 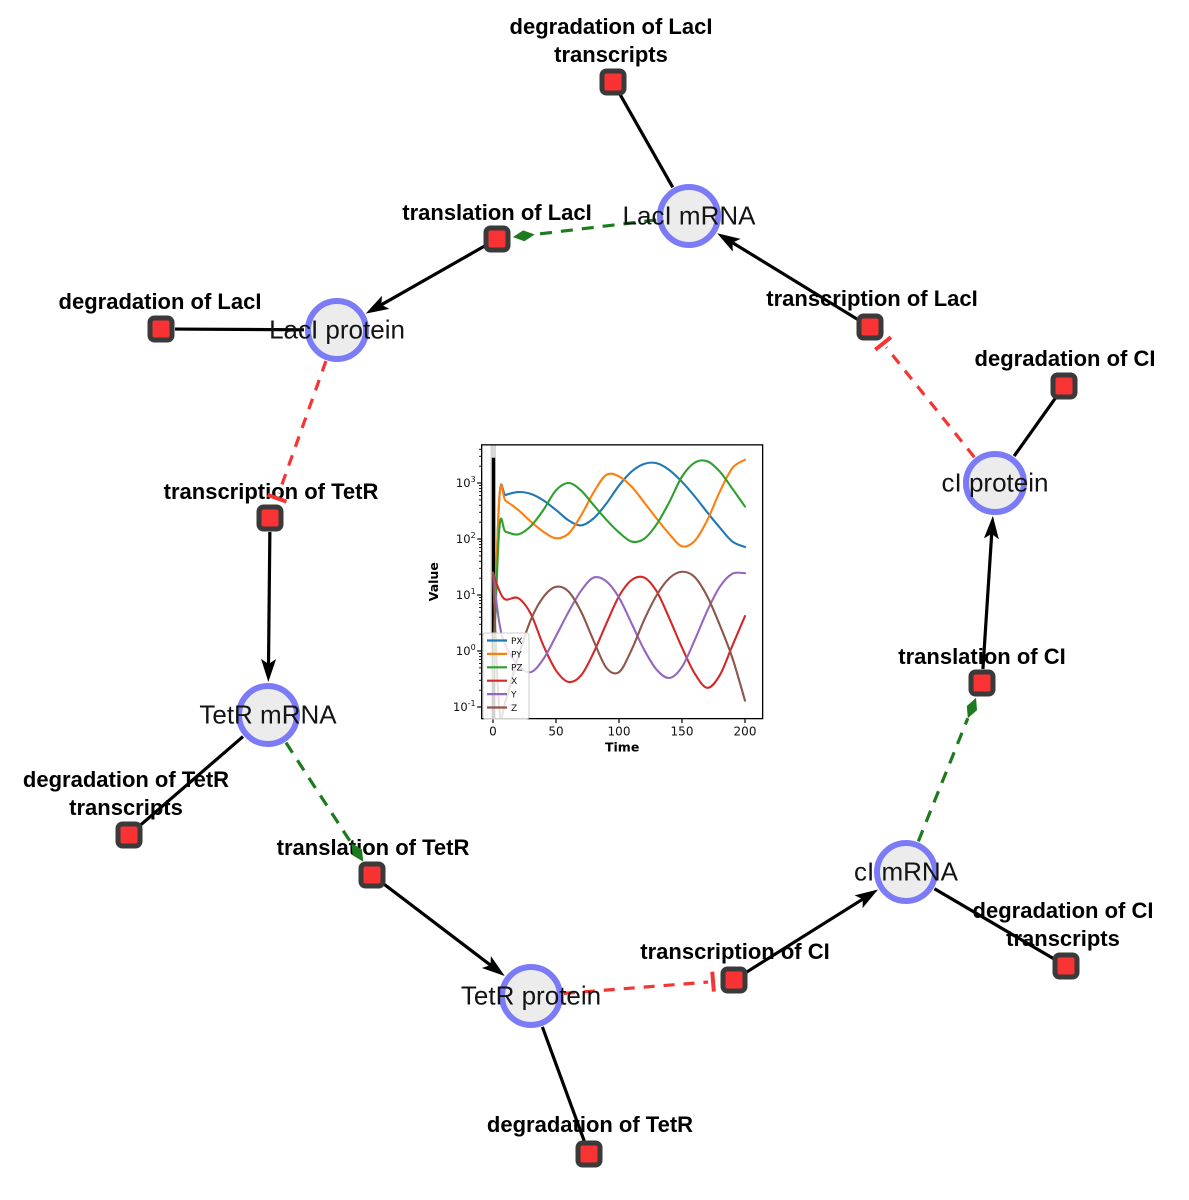 I want to click on series-PX, so click(x=619, y=571).